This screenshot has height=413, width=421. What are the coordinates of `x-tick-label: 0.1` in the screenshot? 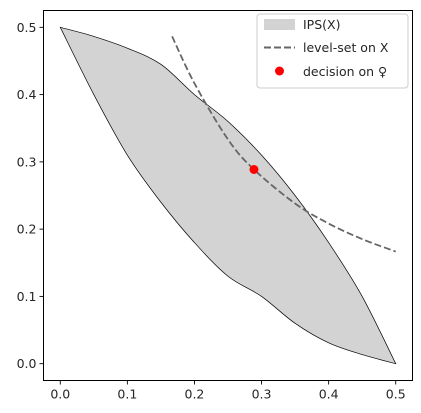 It's located at (127, 394).